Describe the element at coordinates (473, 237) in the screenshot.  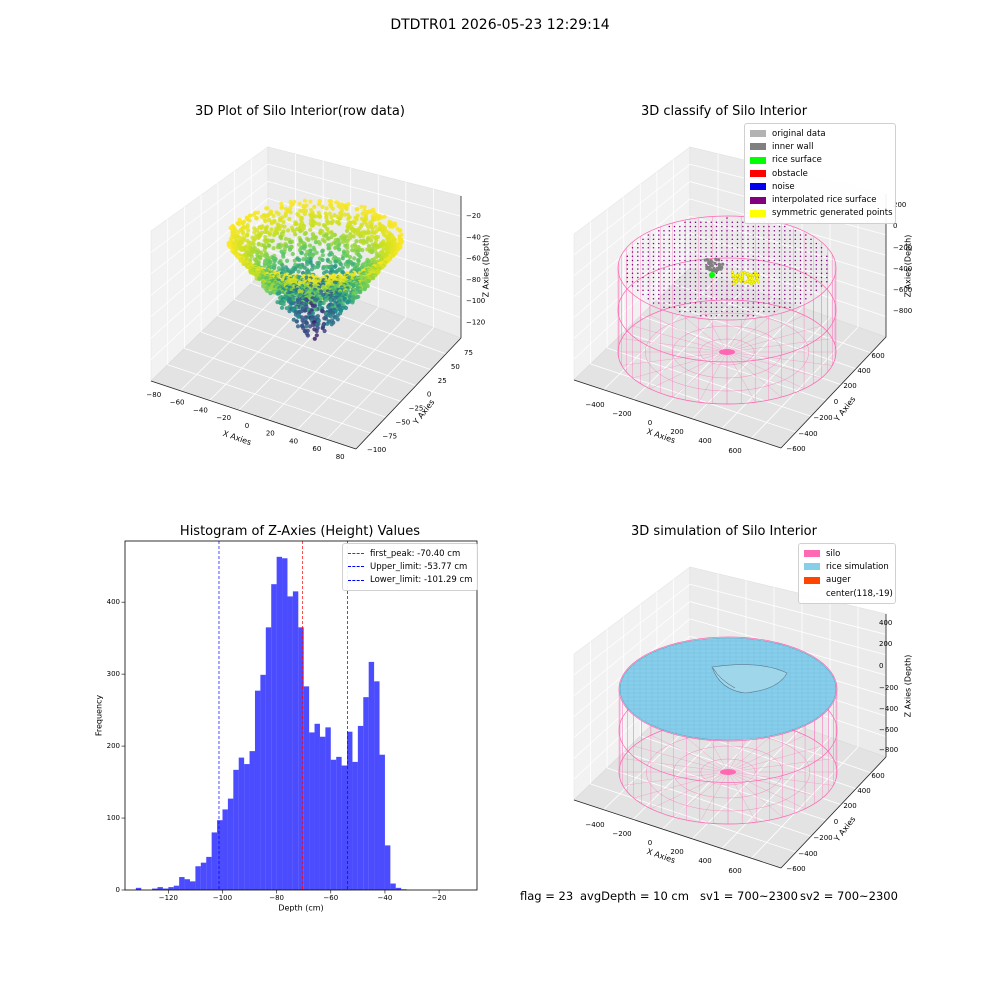
I see `p1-z-tick-label: −40` at that location.